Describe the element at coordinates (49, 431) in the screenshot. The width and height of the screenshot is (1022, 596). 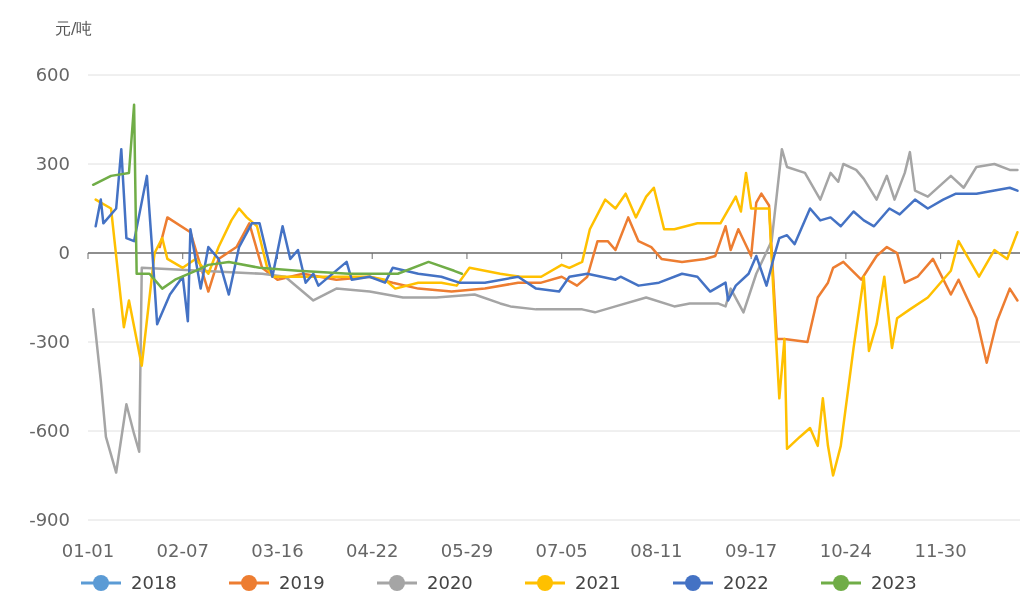
I see `y-tick-label: -600` at that location.